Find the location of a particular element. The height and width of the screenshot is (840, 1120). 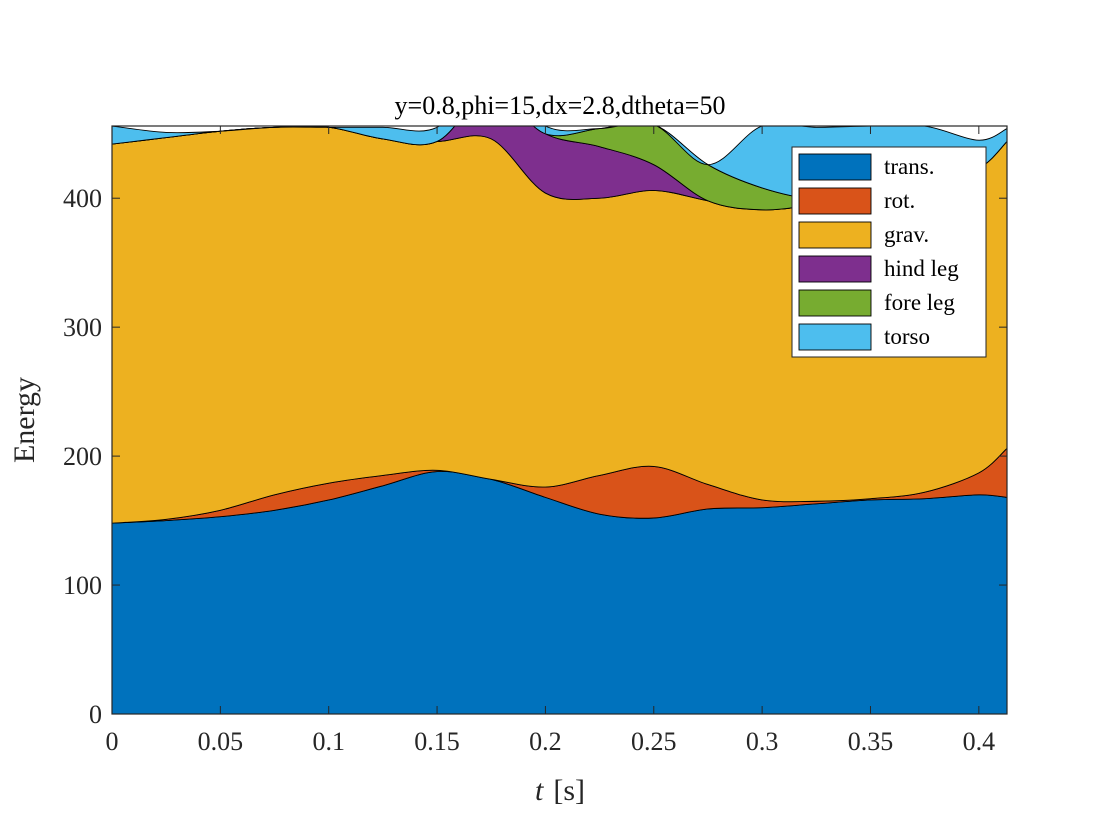

legend-label: torso is located at coordinates (907, 336).